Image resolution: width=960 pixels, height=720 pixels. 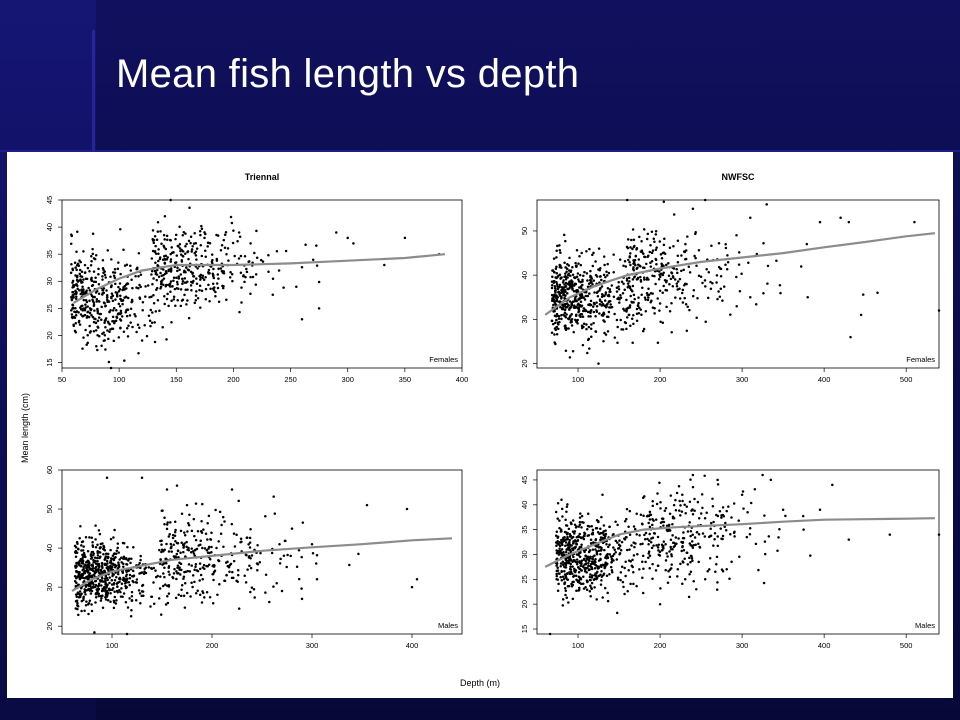 What do you see at coordinates (255, 284) in the screenshot?
I see `scatter-points` at bounding box center [255, 284].